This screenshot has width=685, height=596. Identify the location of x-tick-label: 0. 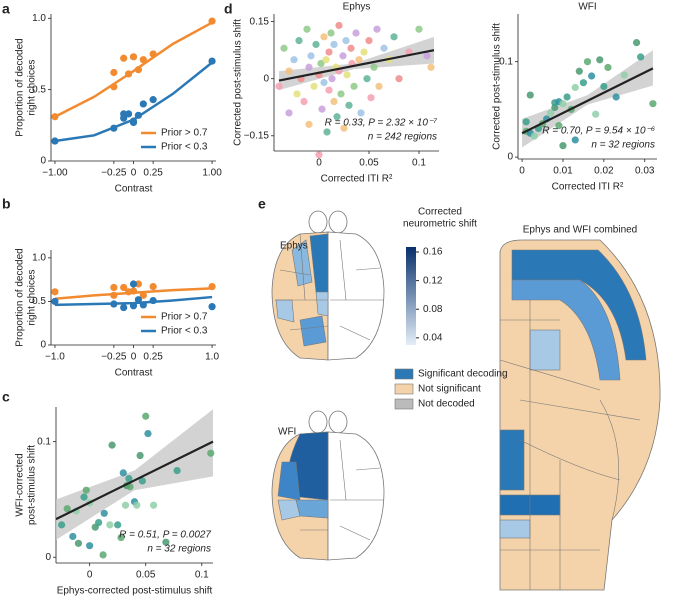
(319, 163).